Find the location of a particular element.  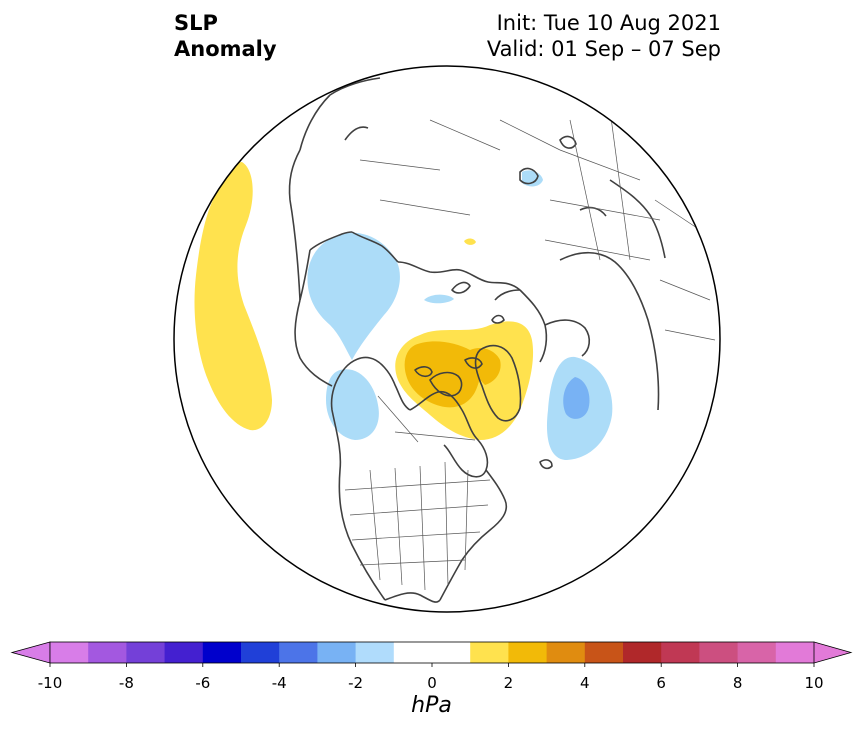

colorbar-tick-label: 2 is located at coordinates (509, 683).